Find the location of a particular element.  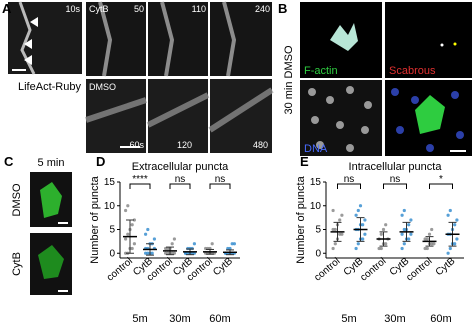

row-label: DMSO is located at coordinates (17, 199).